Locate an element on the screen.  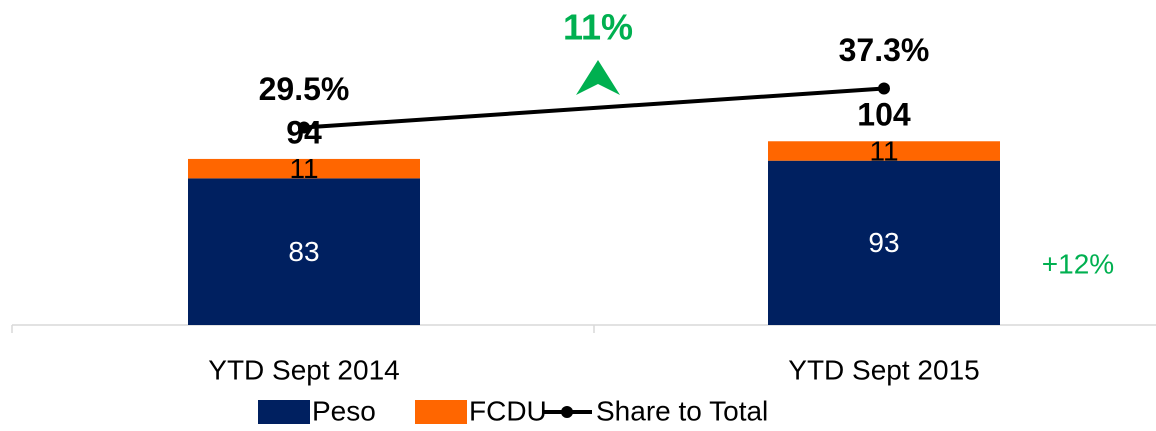
annotation: 11% is located at coordinates (598, 27).